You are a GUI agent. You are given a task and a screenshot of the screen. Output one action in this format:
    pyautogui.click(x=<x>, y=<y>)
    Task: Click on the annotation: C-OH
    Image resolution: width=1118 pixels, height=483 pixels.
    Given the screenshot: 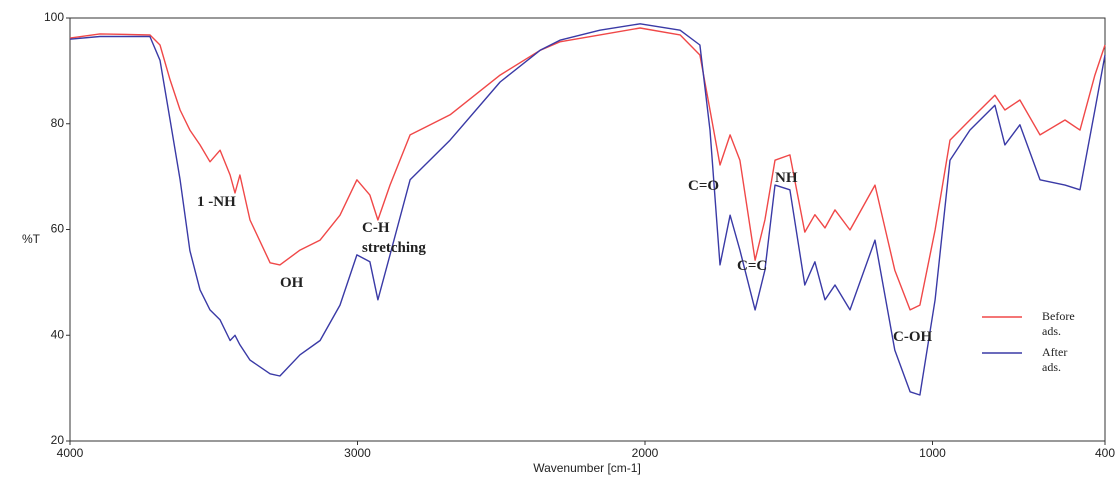 What is the action you would take?
    pyautogui.click(x=913, y=337)
    